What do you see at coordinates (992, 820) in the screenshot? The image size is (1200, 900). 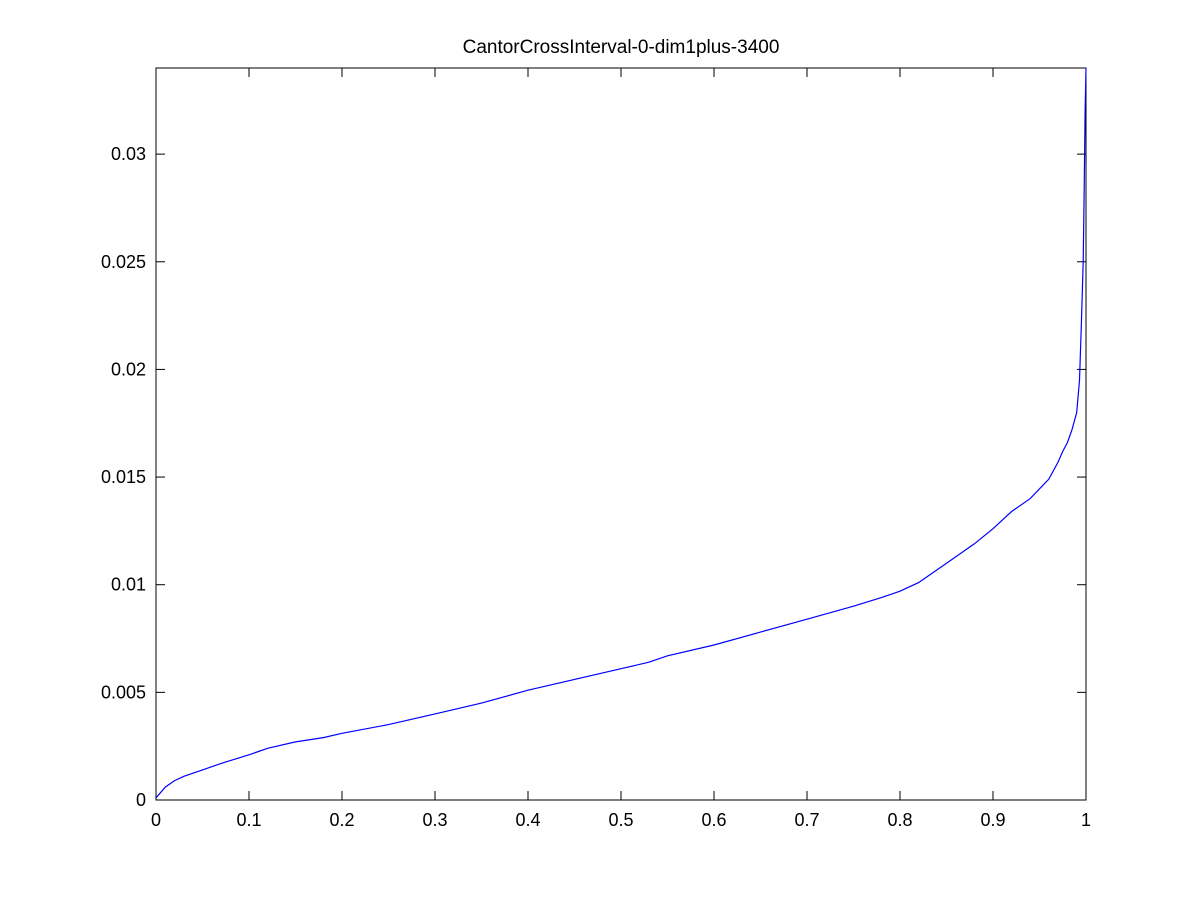 I see `x-tick-label: 0.9` at bounding box center [992, 820].